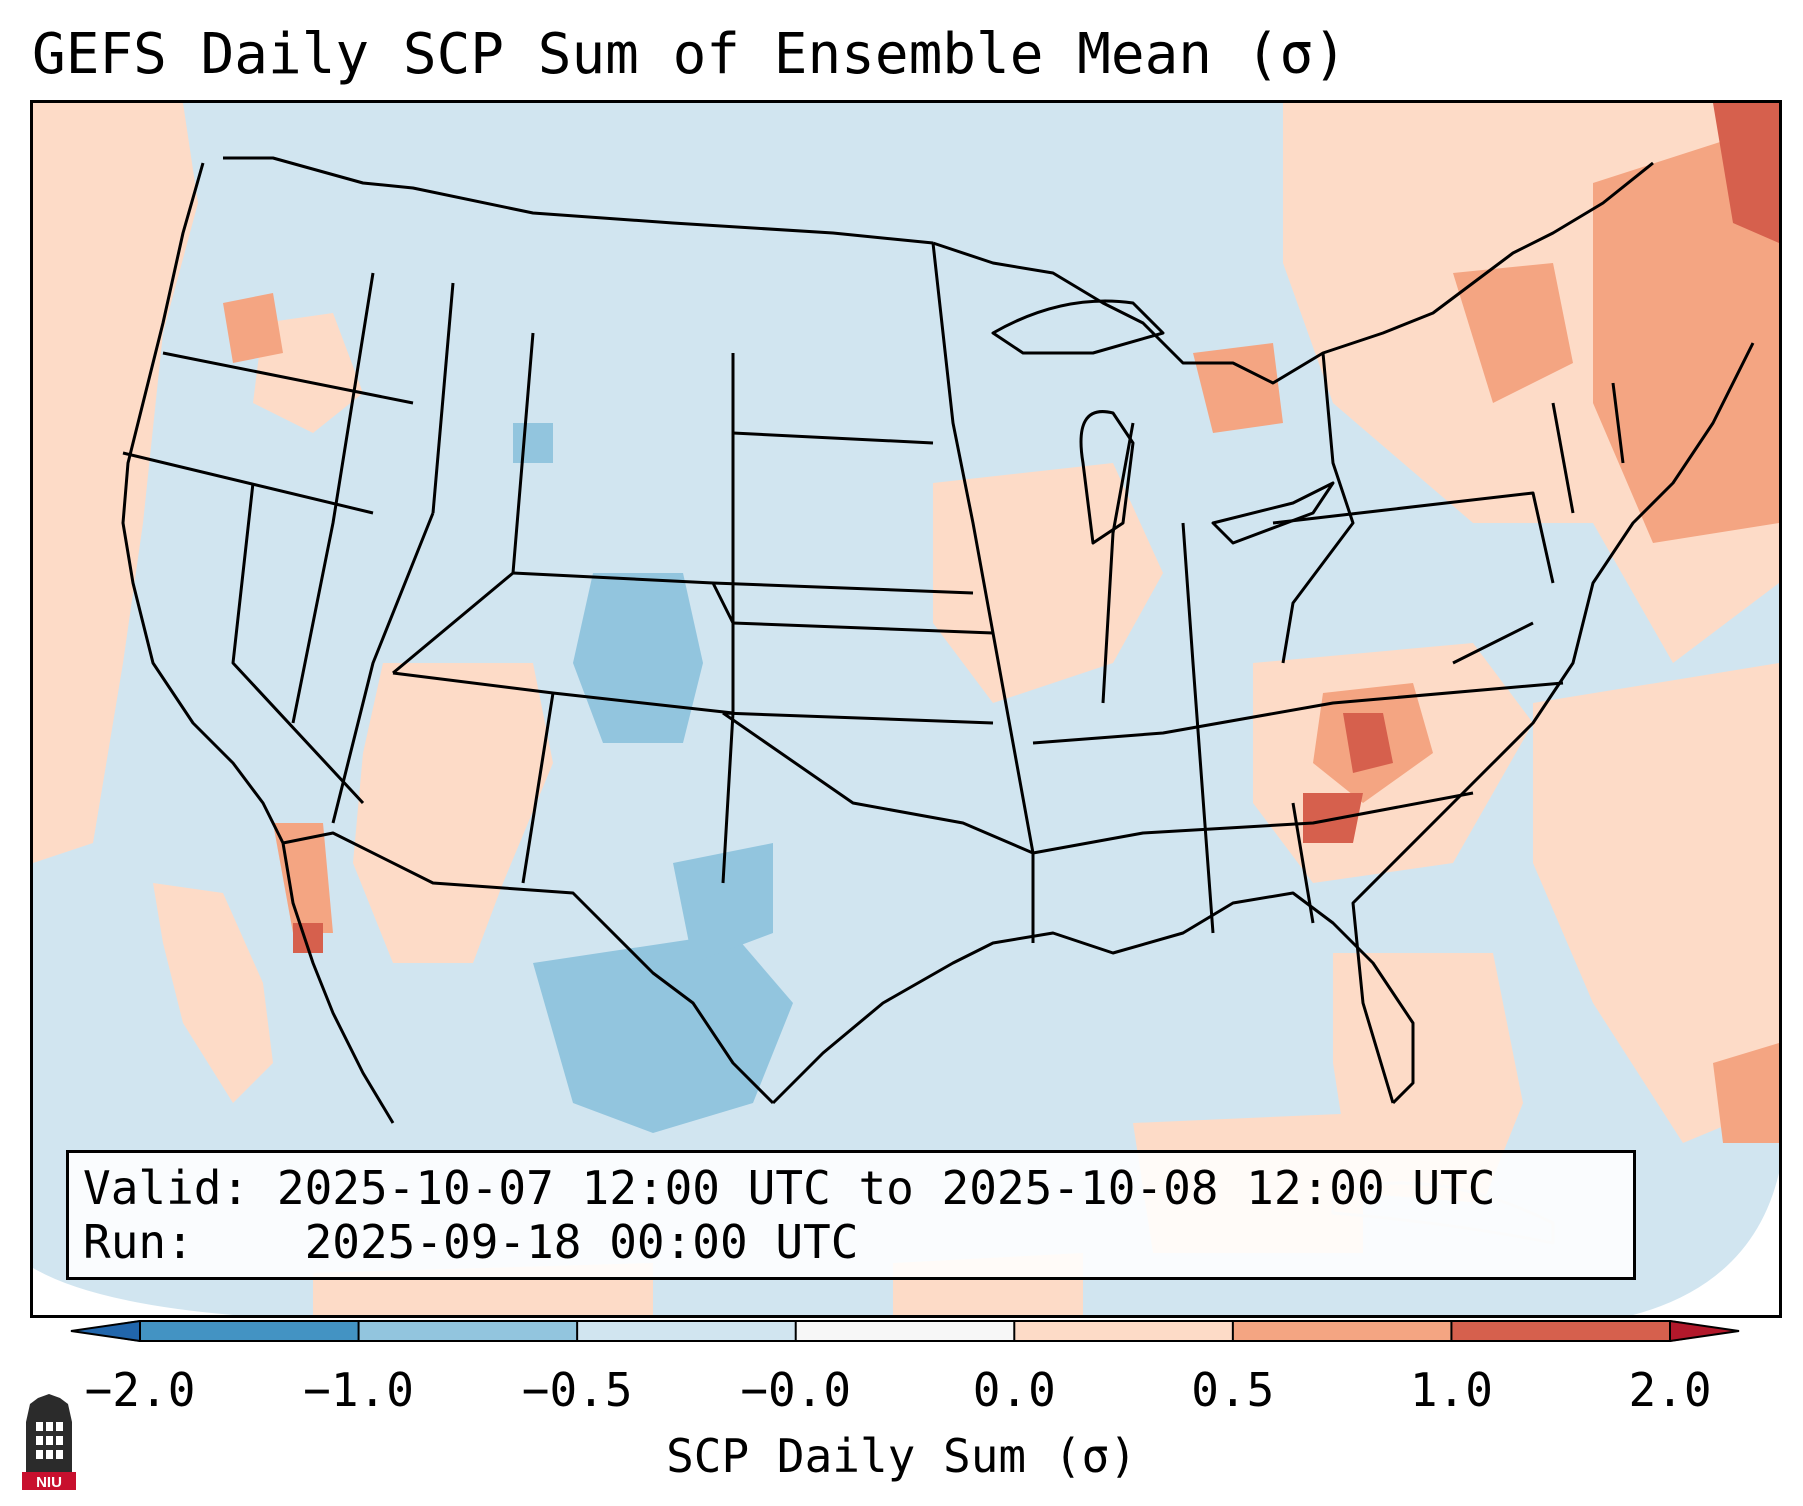  I want to click on map-title: GEFS Daily SCP Sum of Ensemble Mean (σ), so click(689, 54).